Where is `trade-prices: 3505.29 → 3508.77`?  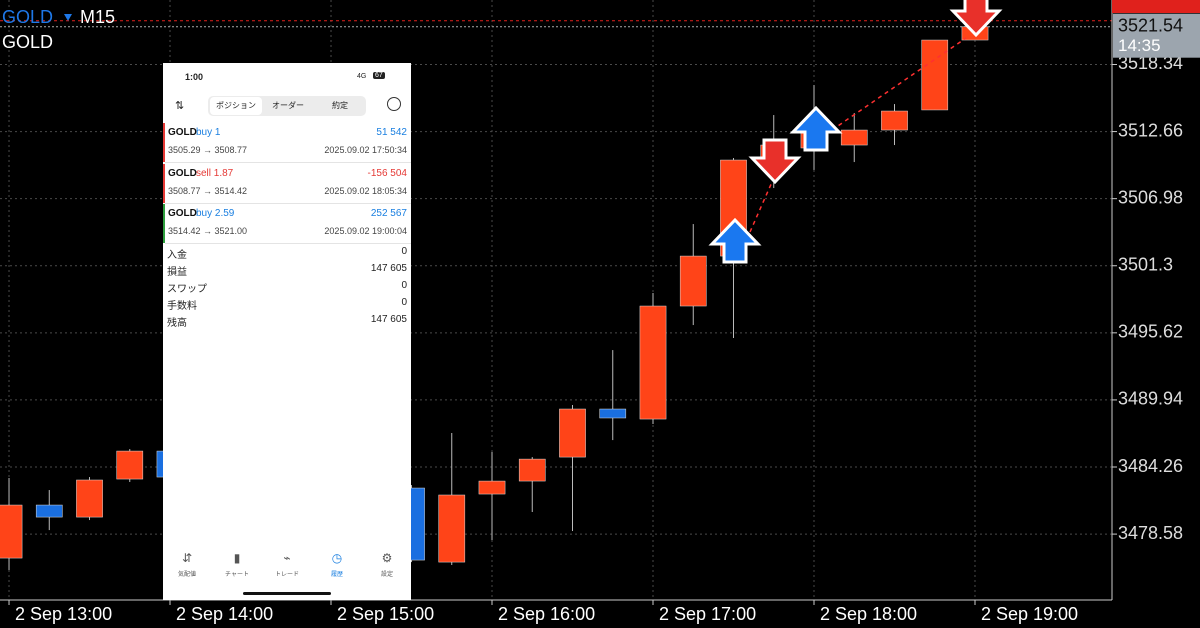 trade-prices: 3505.29 → 3508.77 is located at coordinates (208, 150).